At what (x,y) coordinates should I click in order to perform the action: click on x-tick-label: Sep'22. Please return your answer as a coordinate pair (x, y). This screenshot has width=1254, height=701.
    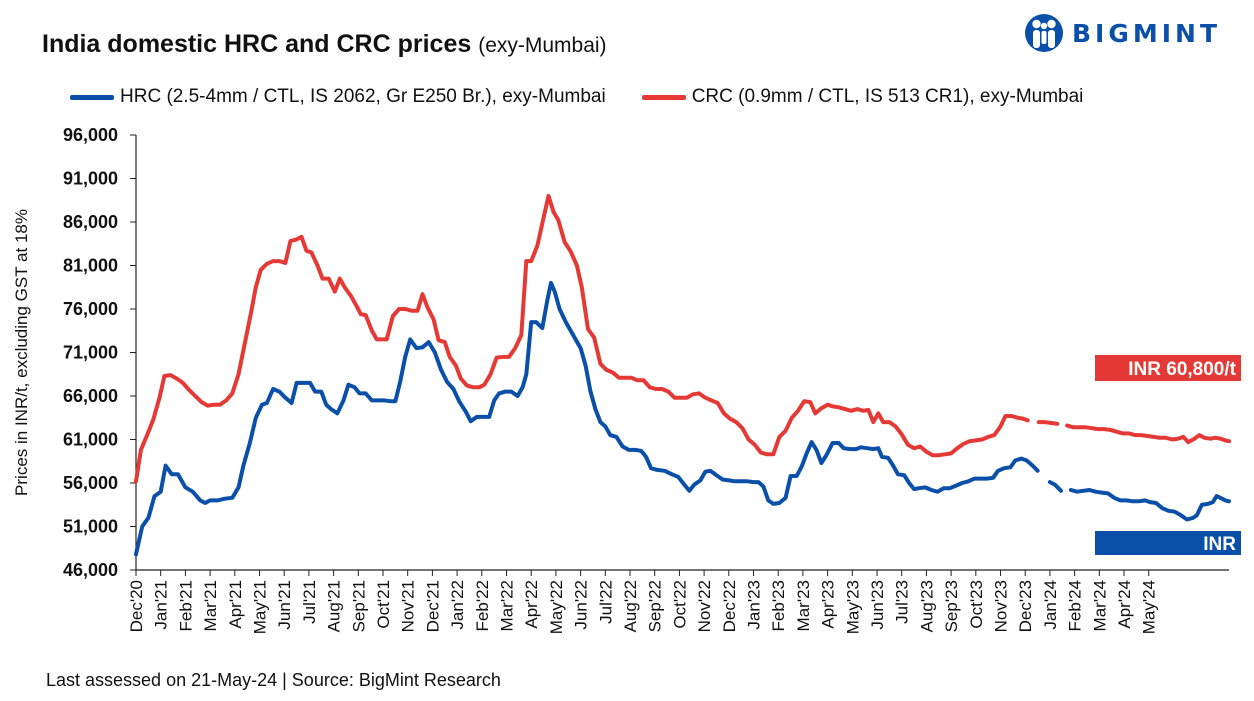
    Looking at the image, I should click on (655, 606).